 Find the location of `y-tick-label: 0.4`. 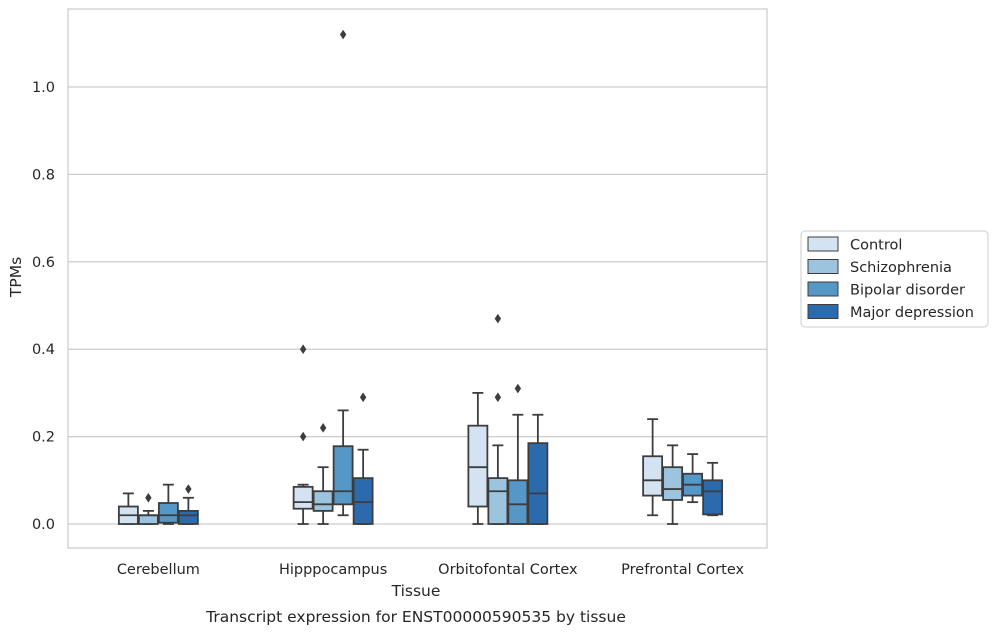

y-tick-label: 0.4 is located at coordinates (43, 350).